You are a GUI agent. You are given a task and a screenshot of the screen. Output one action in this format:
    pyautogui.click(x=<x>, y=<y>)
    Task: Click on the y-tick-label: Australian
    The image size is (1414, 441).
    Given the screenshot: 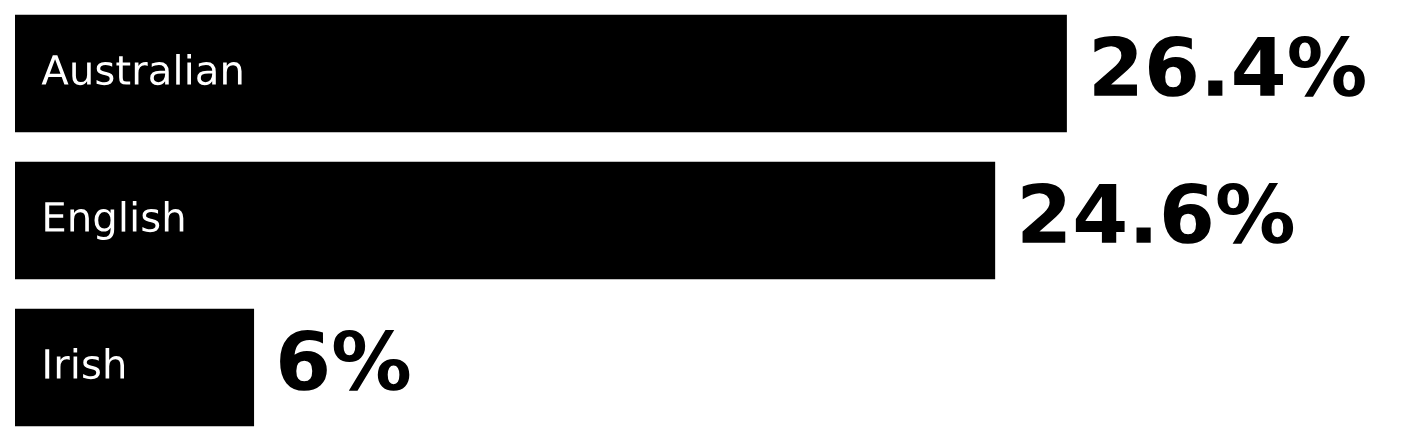 What is the action you would take?
    pyautogui.click(x=141, y=70)
    